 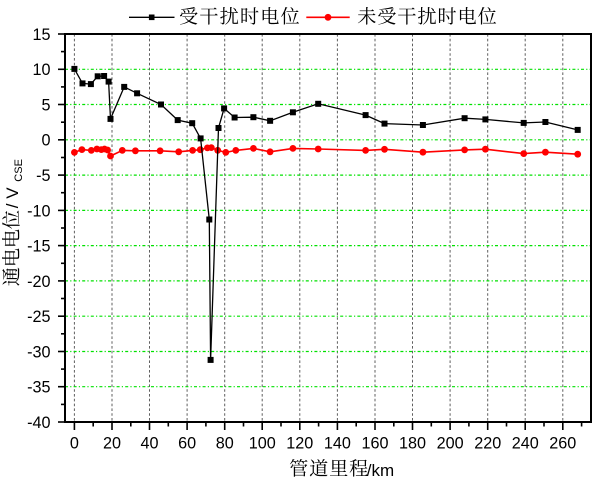 What do you see at coordinates (38, 247) in the screenshot?
I see `svg-text: -15` at bounding box center [38, 247].